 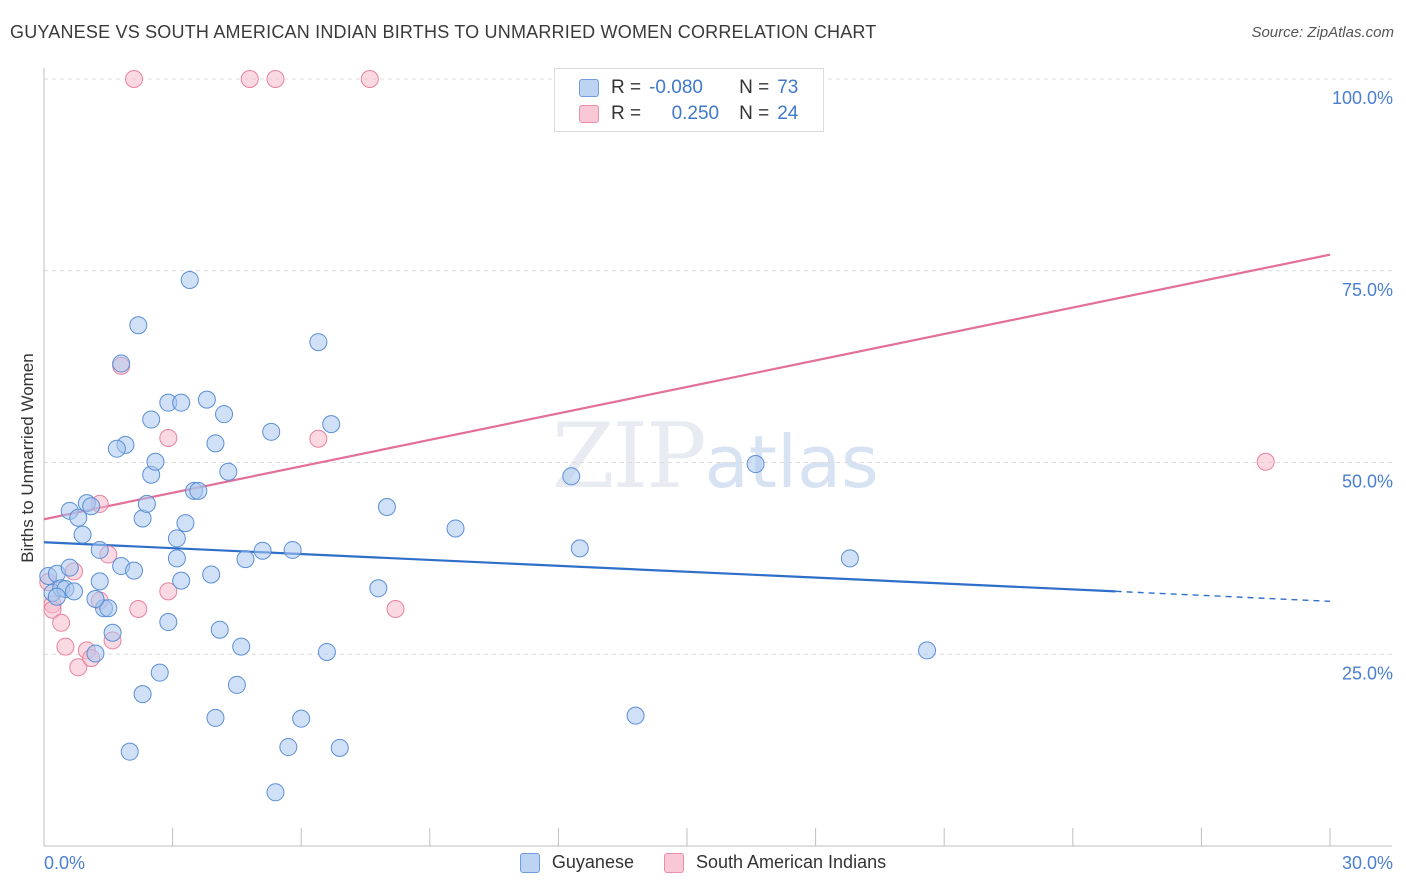 I want to click on guyanese-trend-line, so click(x=579, y=567).